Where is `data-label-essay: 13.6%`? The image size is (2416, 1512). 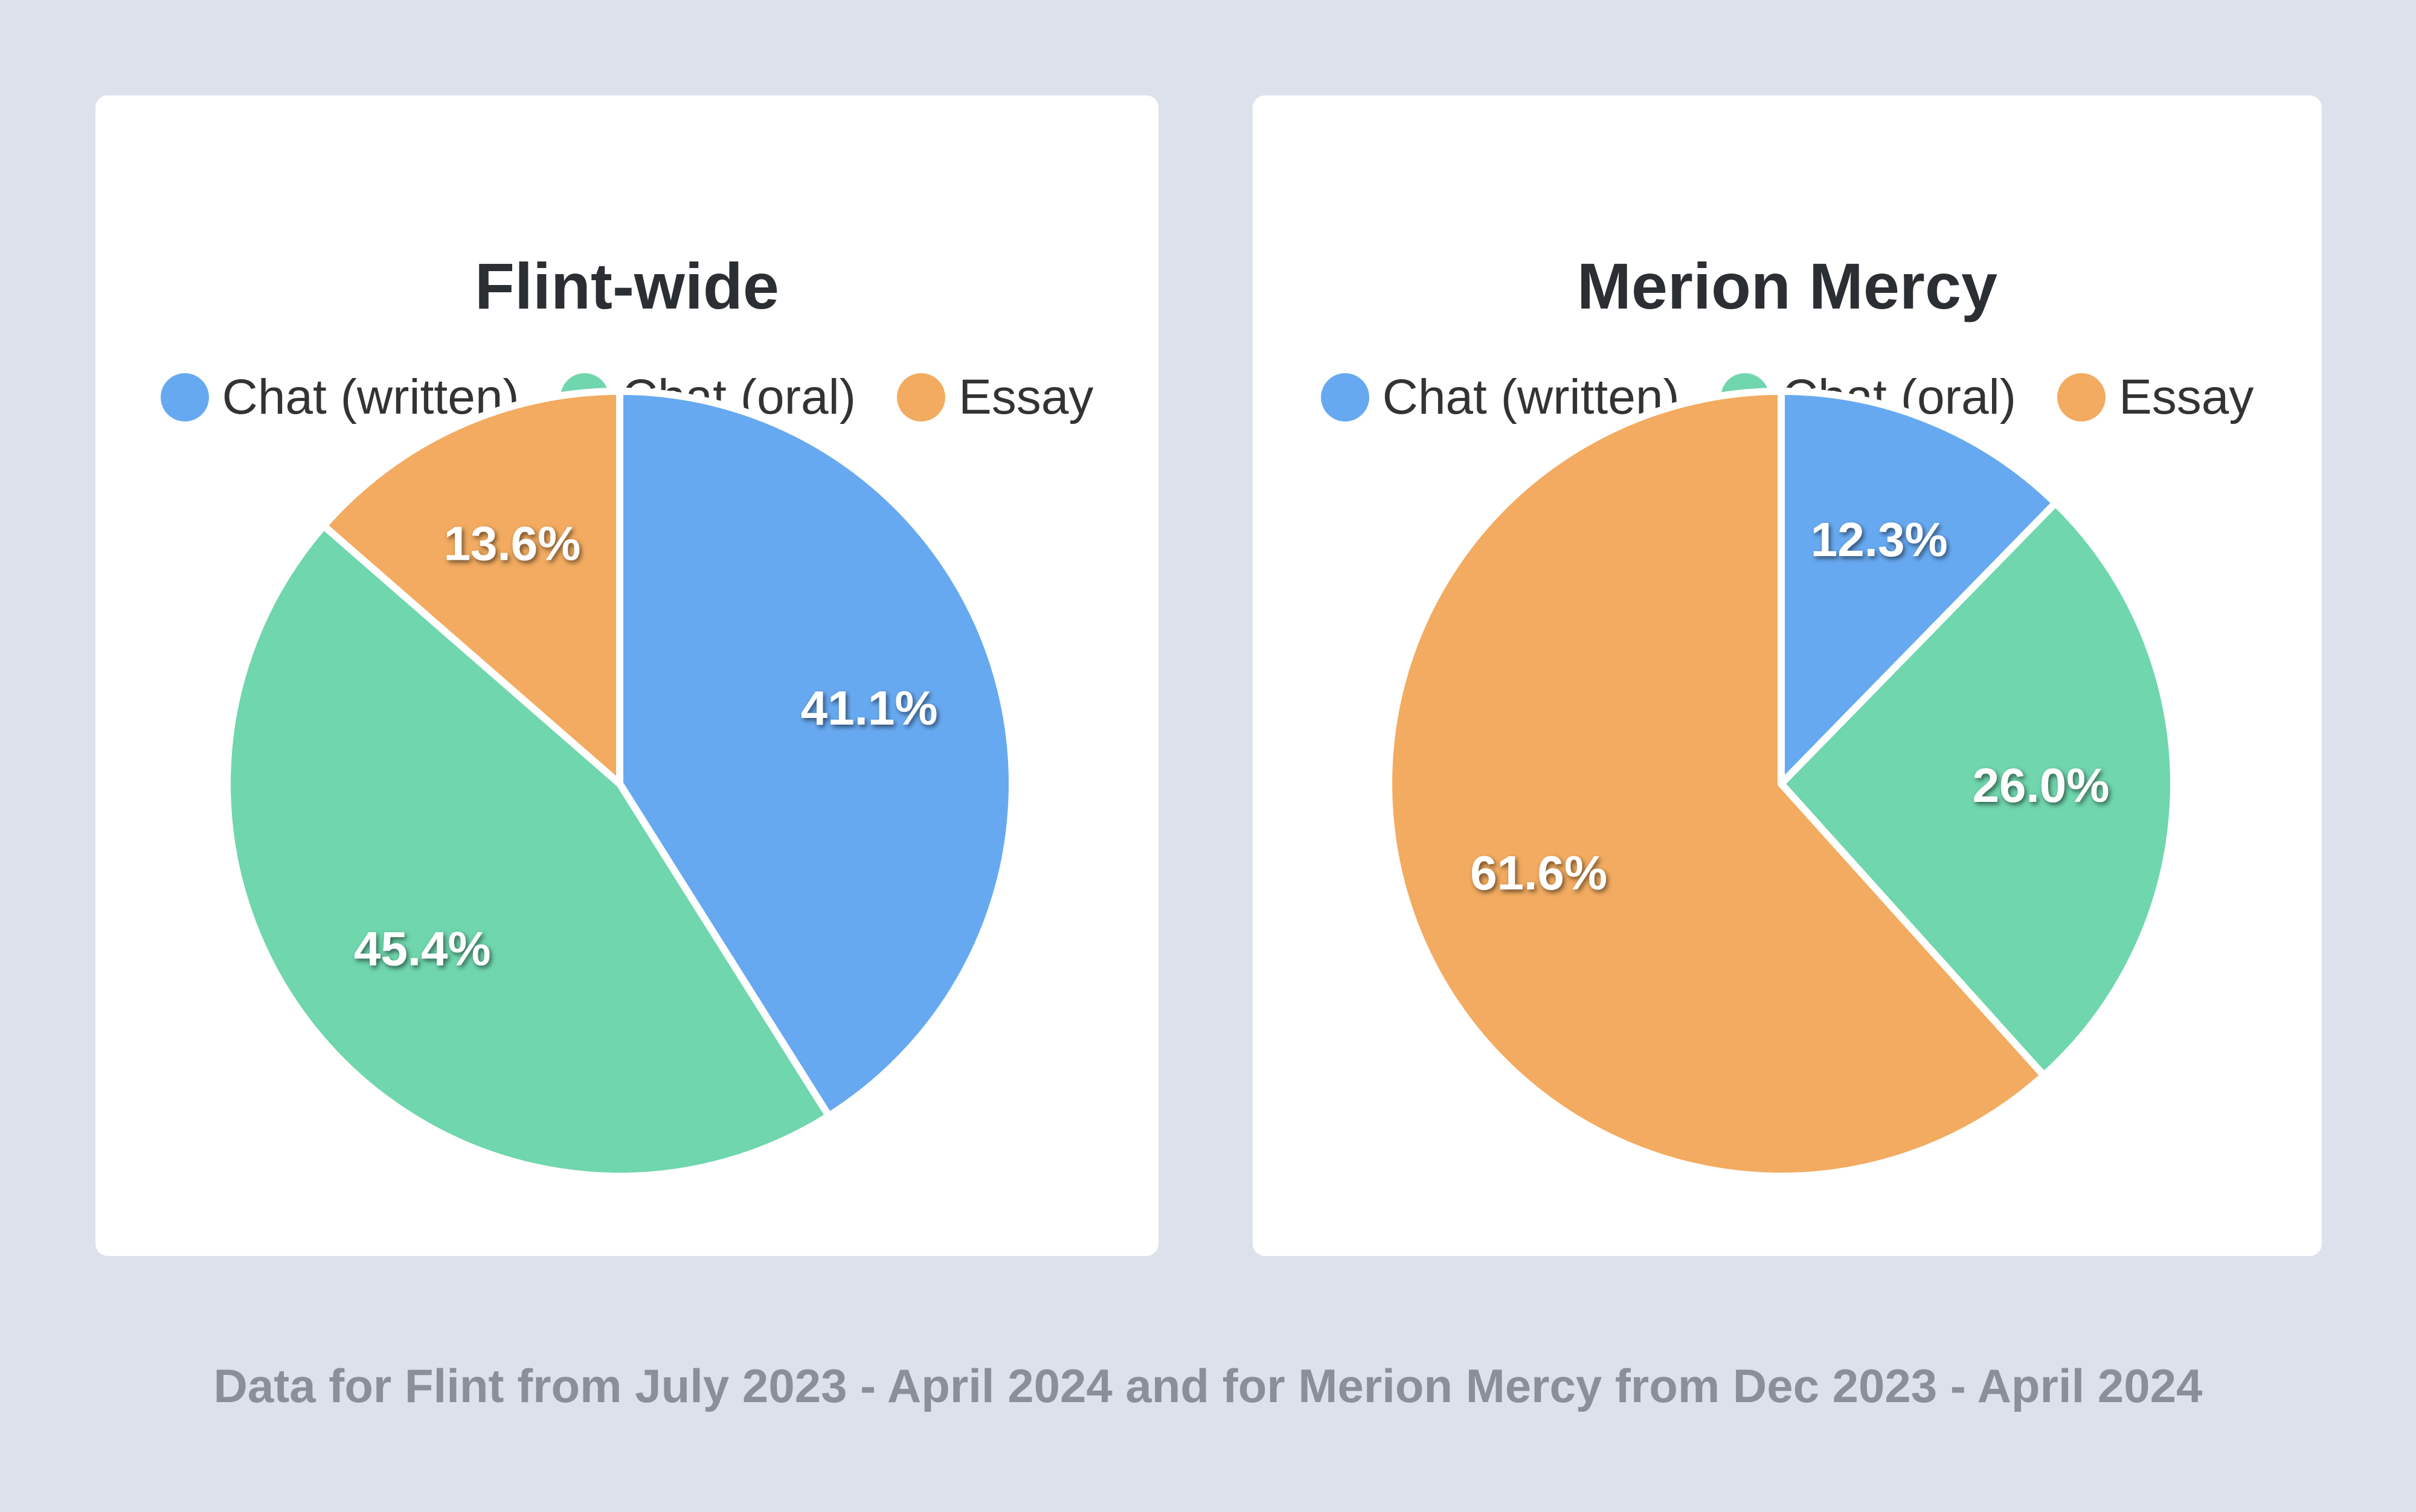
data-label-essay: 13.6% is located at coordinates (512, 544).